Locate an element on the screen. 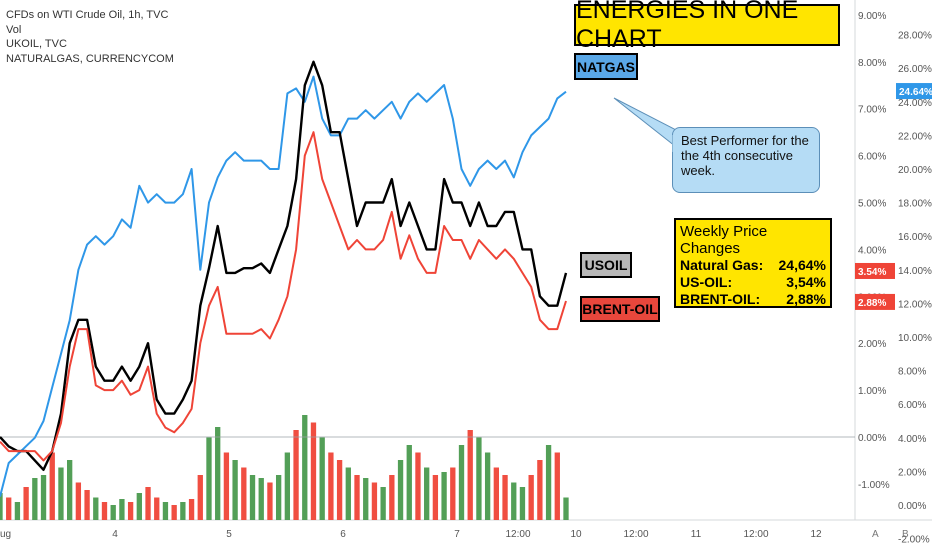 The height and width of the screenshot is (550, 932). change-row-brent: BRENT-OIL: 2,88% is located at coordinates (753, 299).